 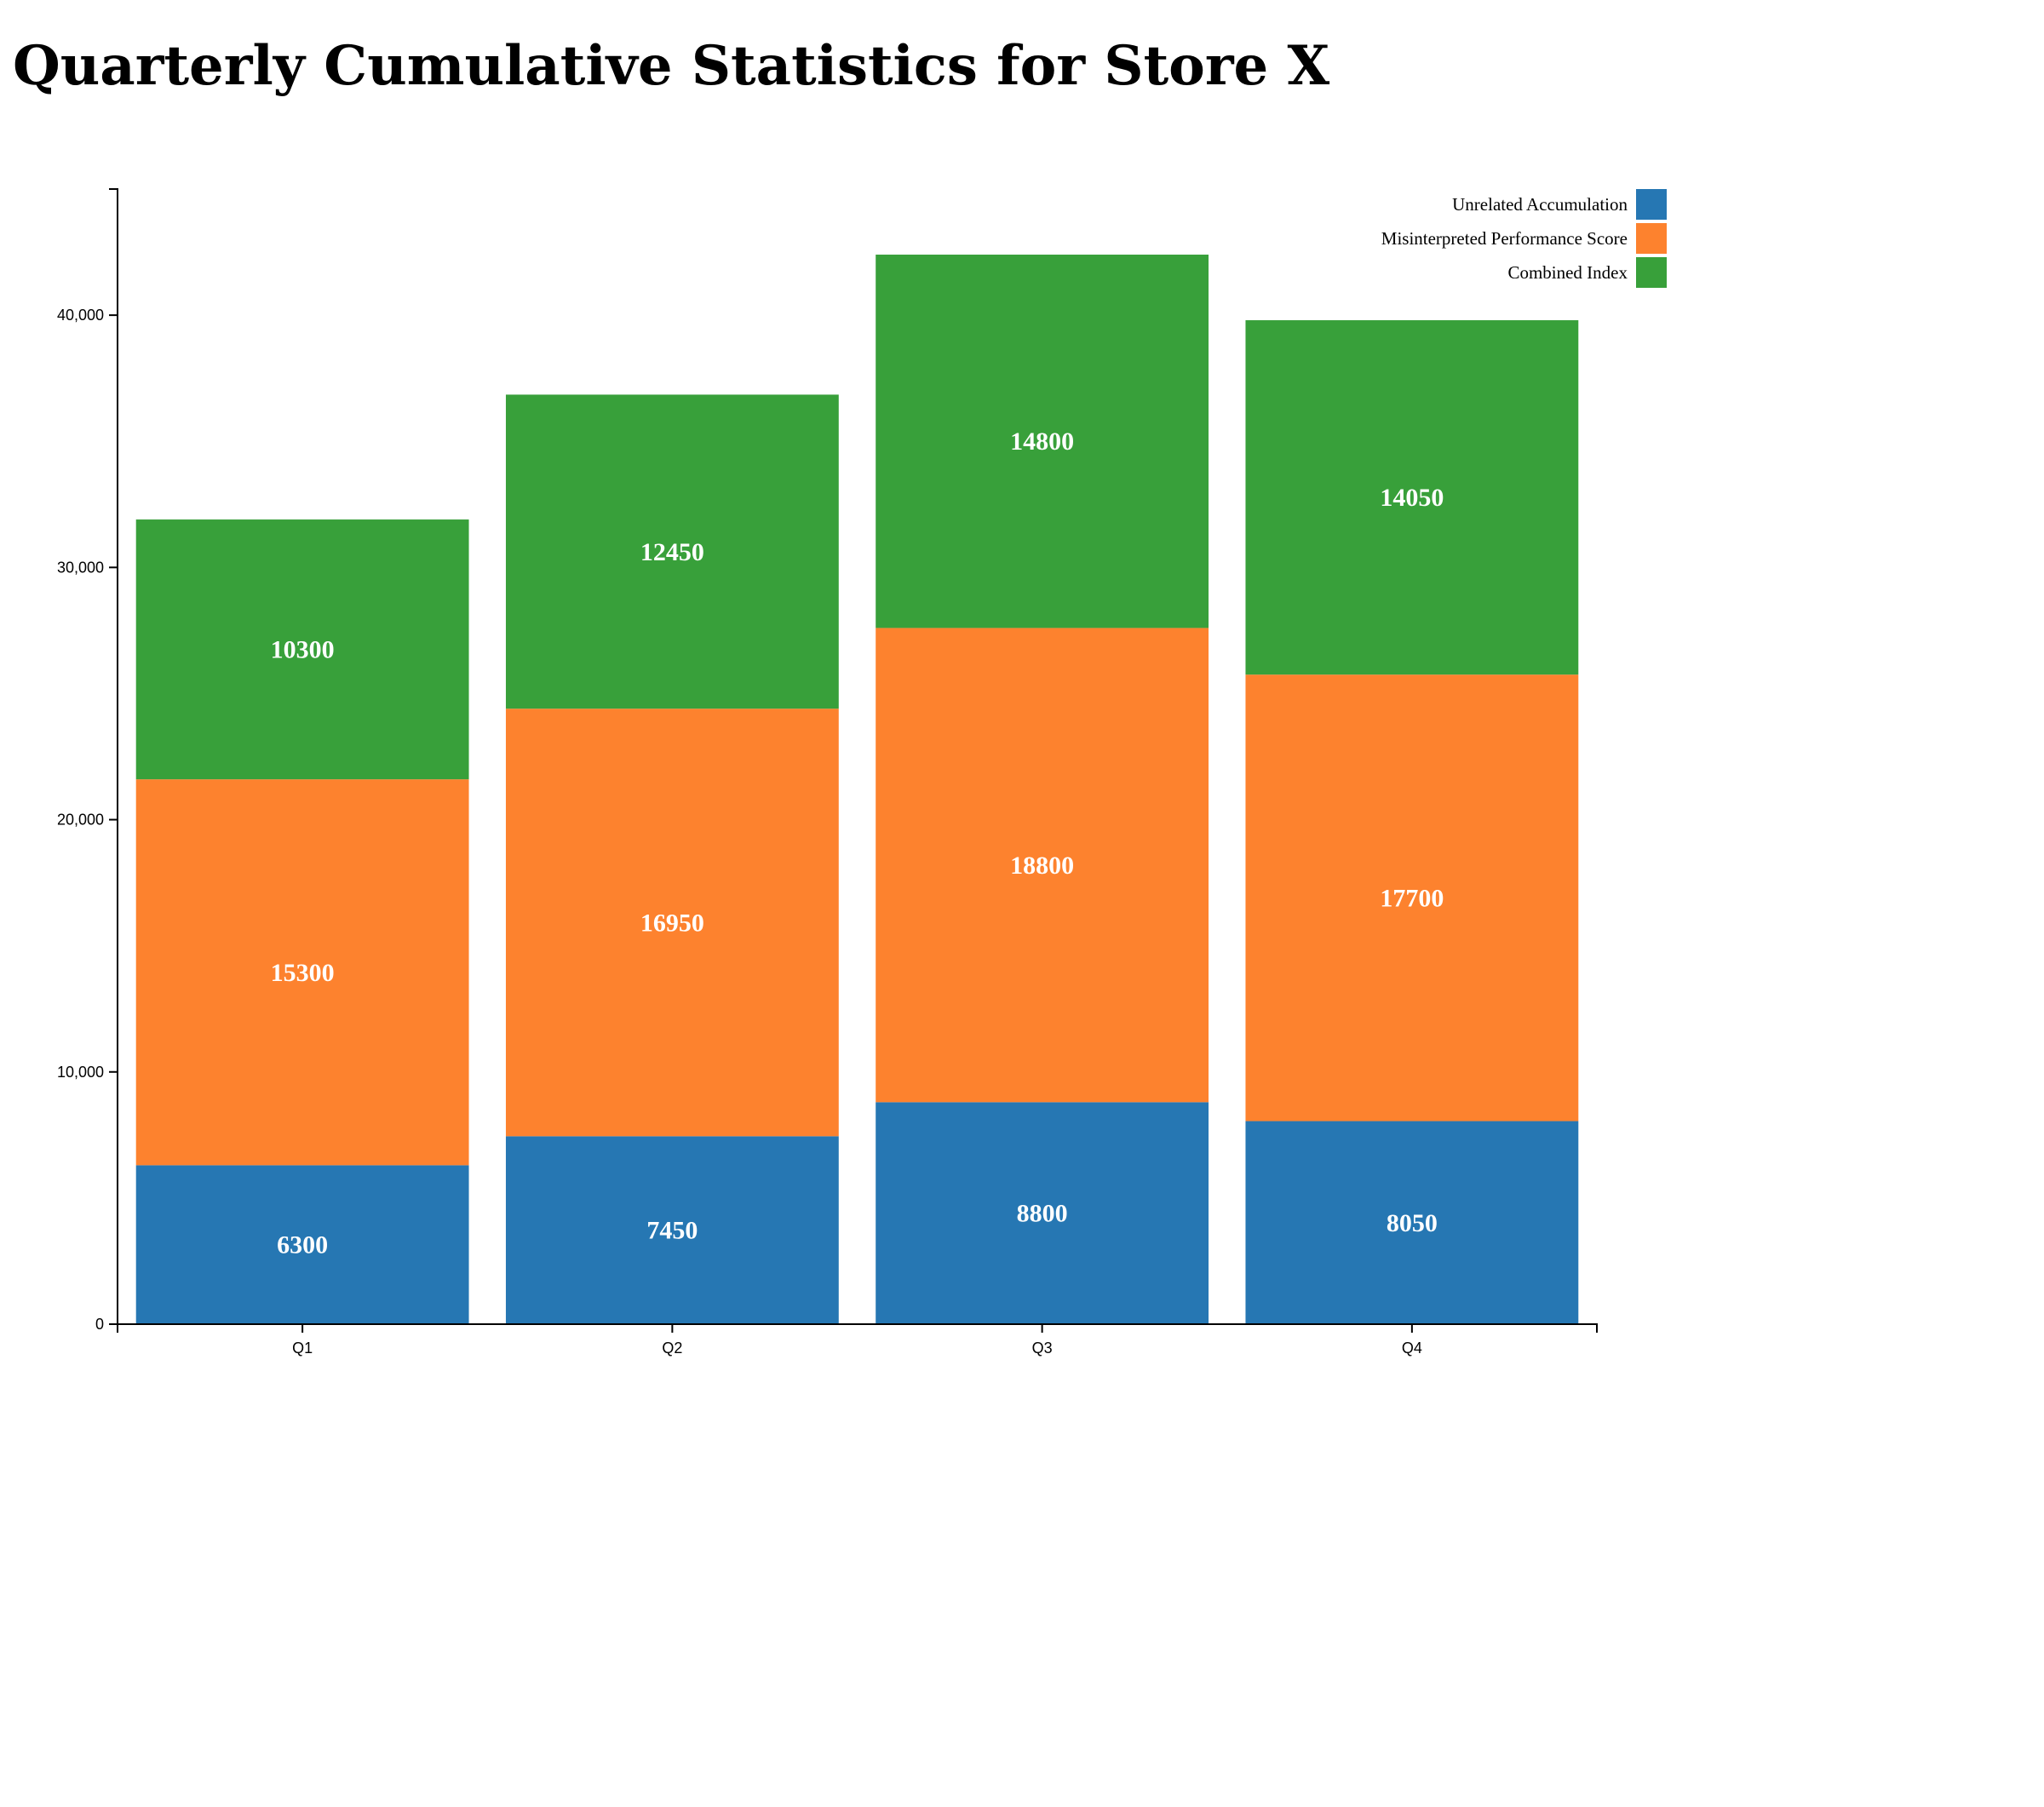 I want to click on data-label-q1-series-1: 15300, so click(x=303, y=973).